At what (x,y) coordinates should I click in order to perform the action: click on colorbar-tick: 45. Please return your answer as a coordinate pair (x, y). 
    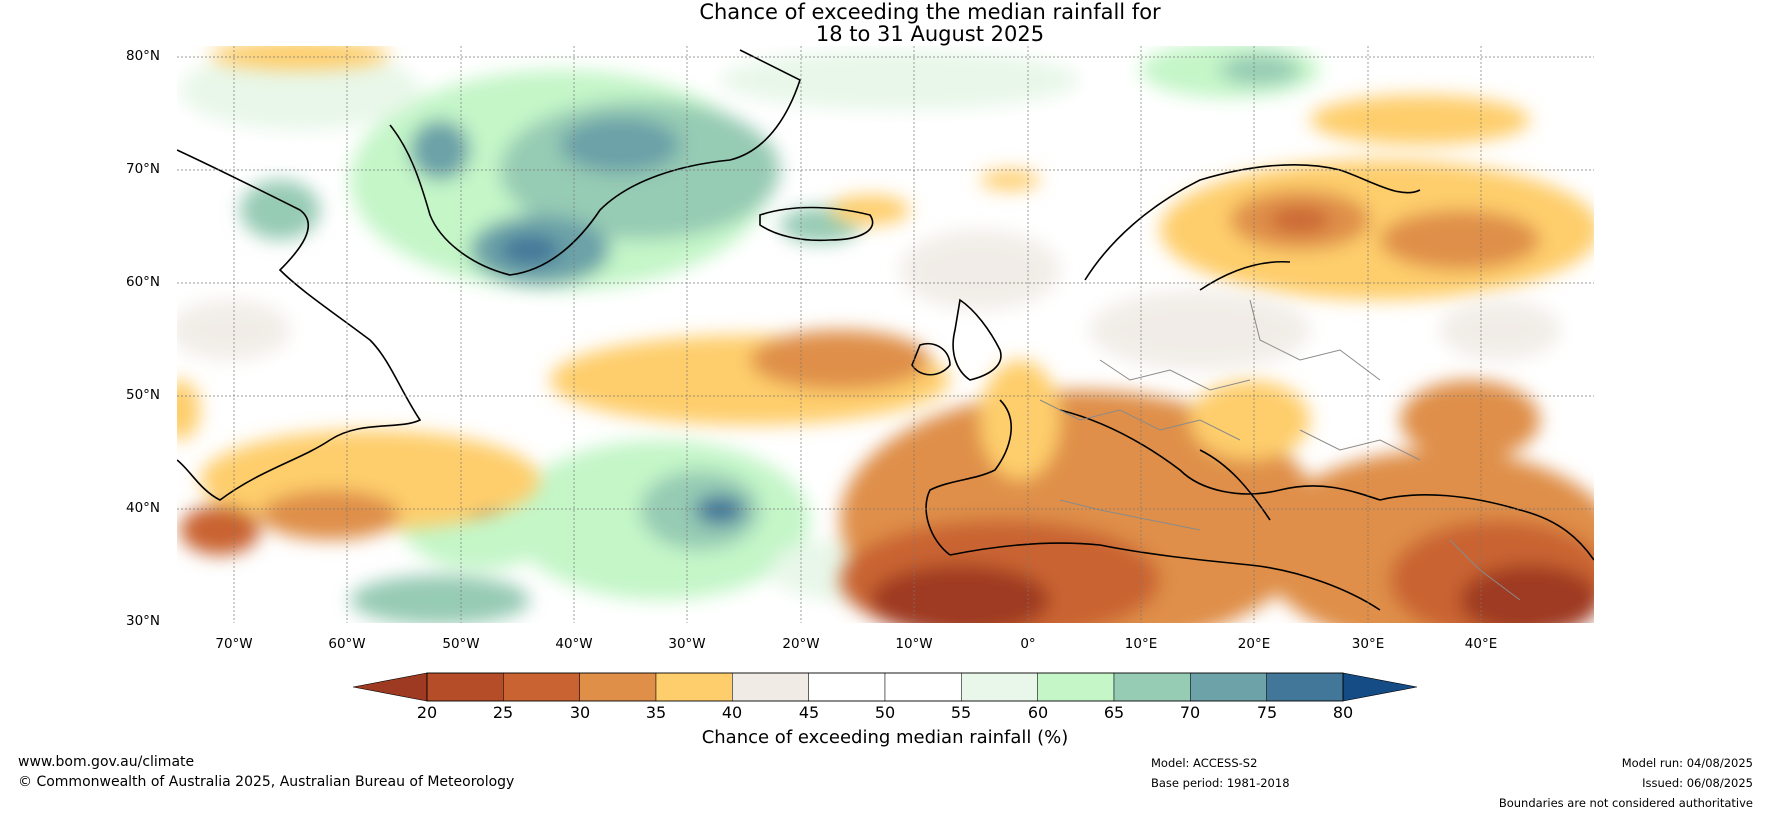
    Looking at the image, I should click on (809, 712).